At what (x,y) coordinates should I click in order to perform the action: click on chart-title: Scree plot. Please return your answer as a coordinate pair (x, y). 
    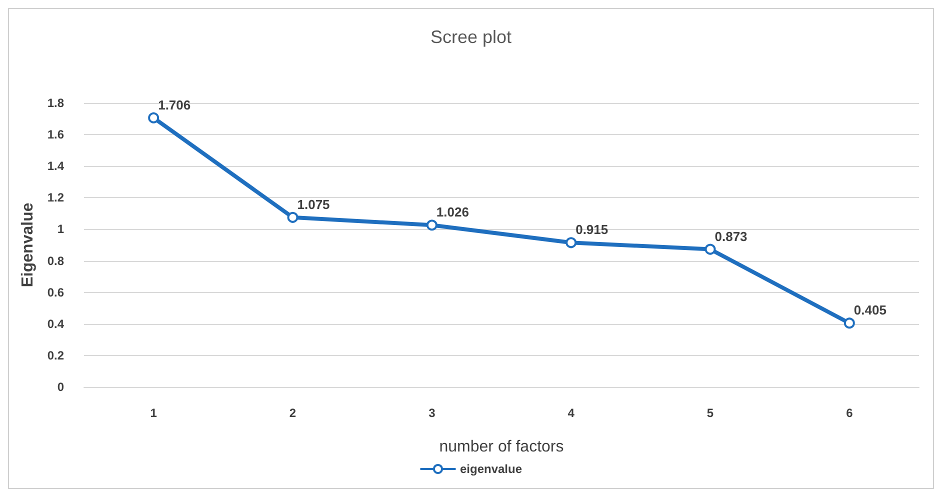
    Looking at the image, I should click on (471, 37).